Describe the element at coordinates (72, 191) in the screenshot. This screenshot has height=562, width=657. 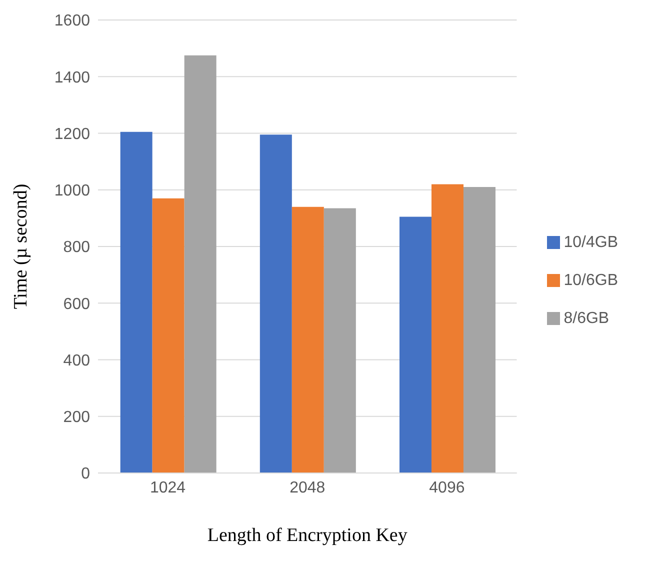
I see `y-tick-label: 1000` at that location.